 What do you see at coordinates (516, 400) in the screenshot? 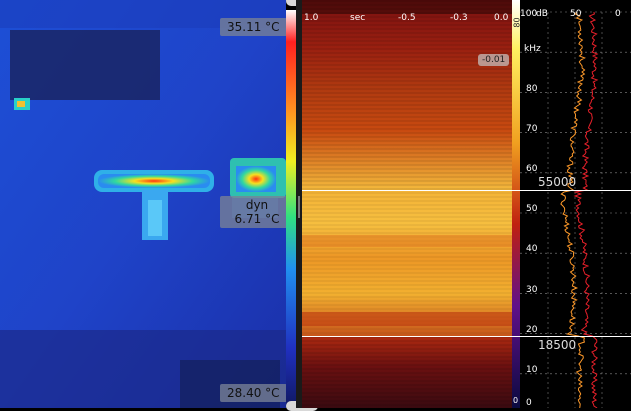
I see `spectrogram-scale-min: 0` at bounding box center [516, 400].